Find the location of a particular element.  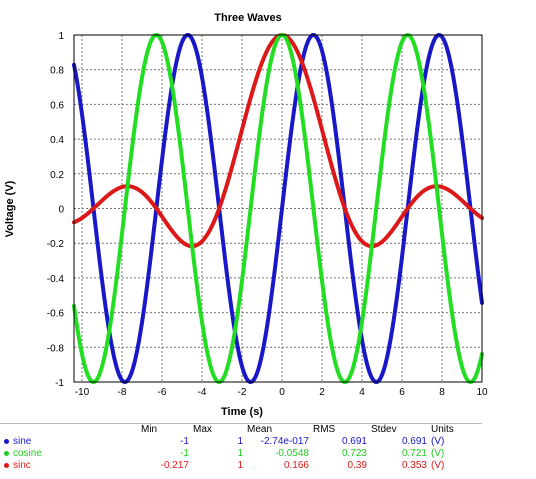

cosine-stdev: 0.721 is located at coordinates (414, 453).